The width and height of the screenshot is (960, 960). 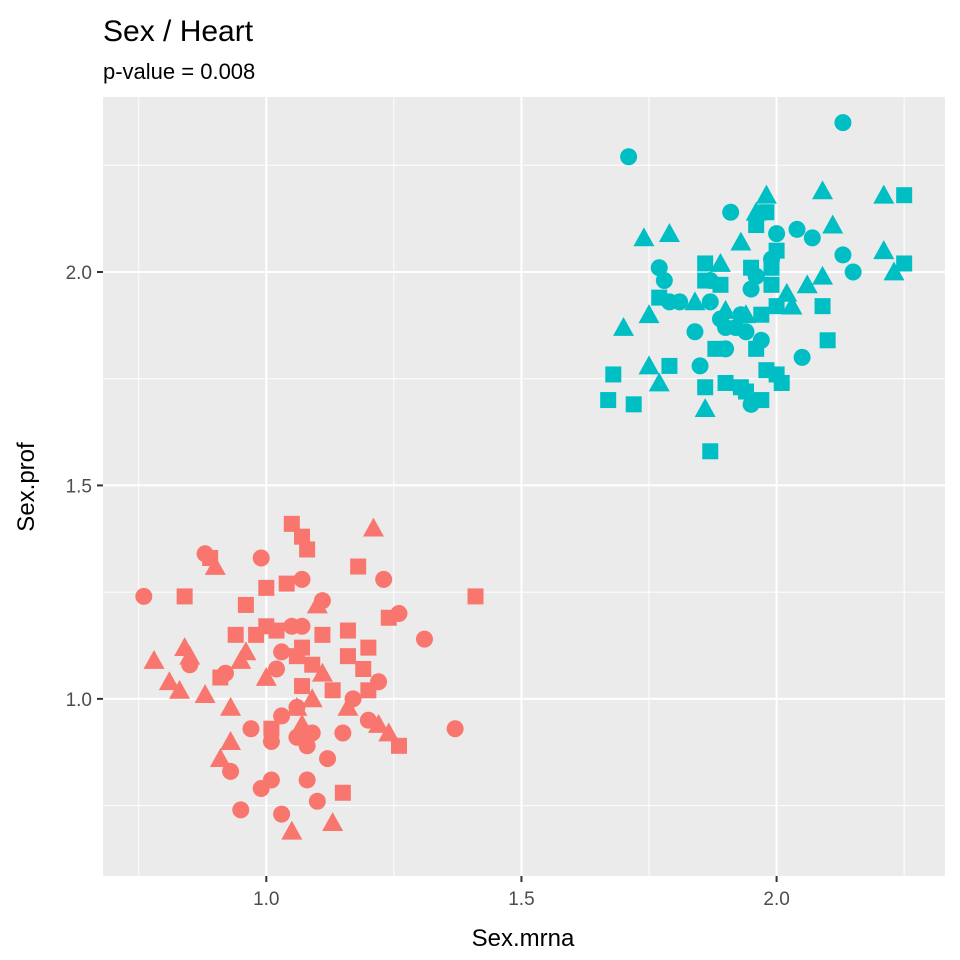 I want to click on chart-title: Sex / Heart, so click(x=178, y=31).